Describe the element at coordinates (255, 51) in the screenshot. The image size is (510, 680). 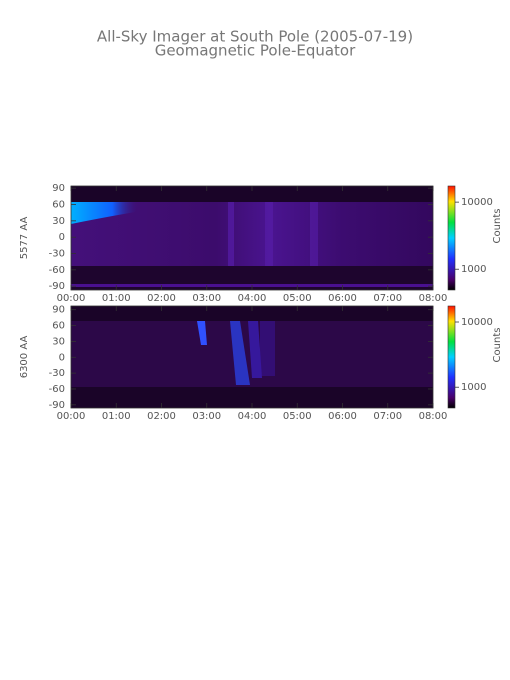
I see `chart-subtitle: Geomagnetic Pole-Equator` at that location.